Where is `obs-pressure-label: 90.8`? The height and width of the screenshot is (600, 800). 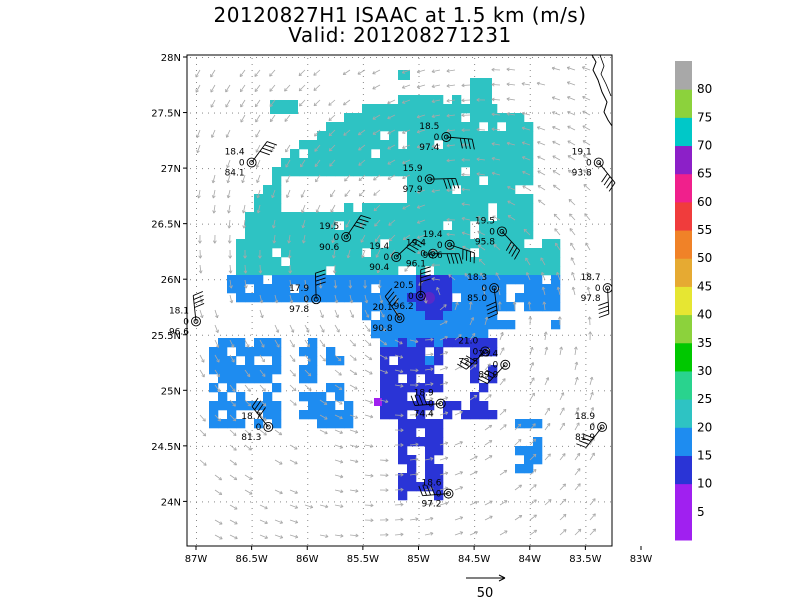 obs-pressure-label: 90.8 is located at coordinates (383, 329).